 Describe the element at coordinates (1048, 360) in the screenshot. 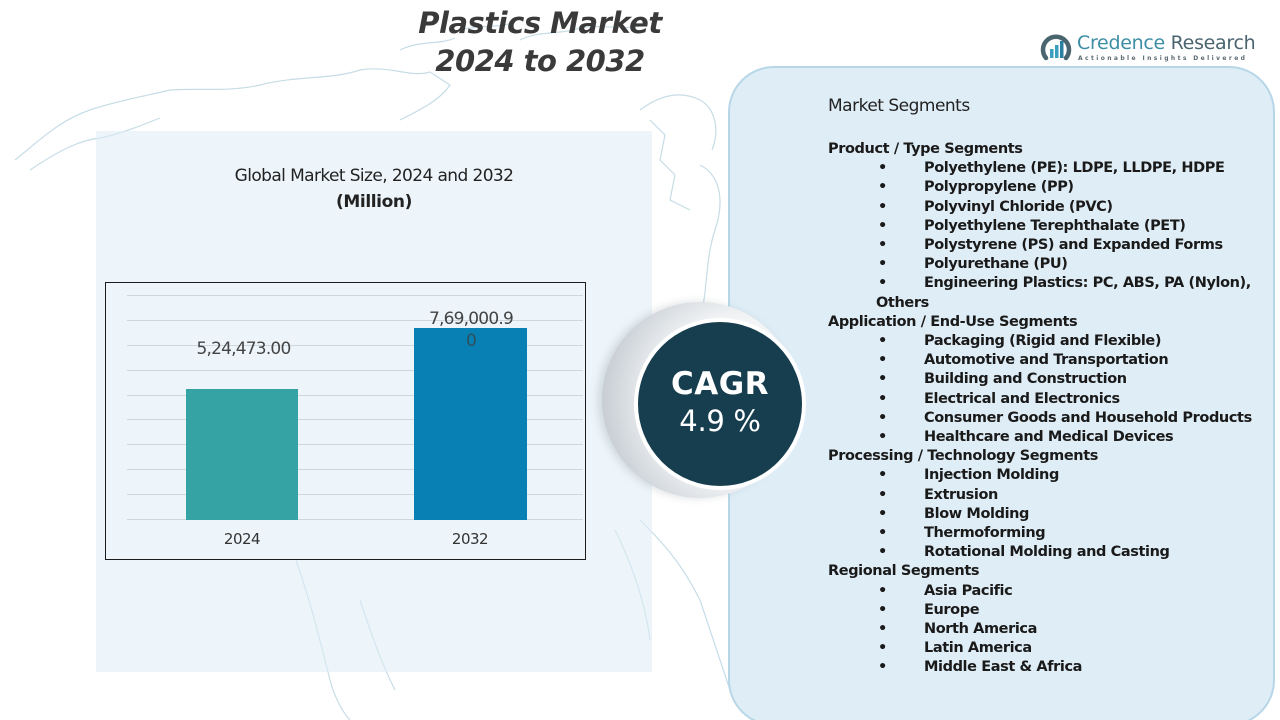

I see `segment-item: • Automotive and Transportation` at that location.